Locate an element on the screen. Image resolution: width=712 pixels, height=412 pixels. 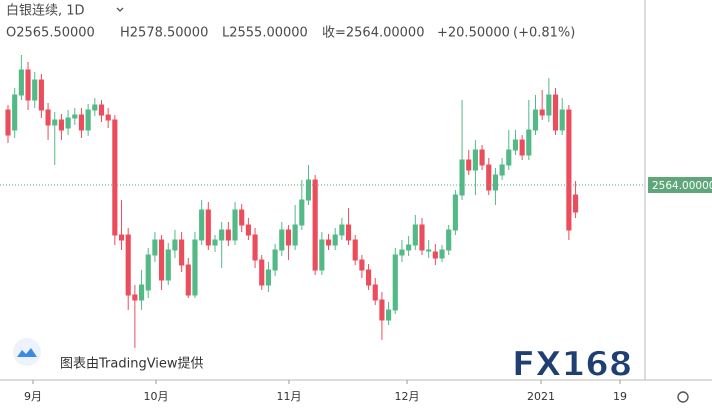
ohlc-open: O2565.50000 is located at coordinates (50, 33).